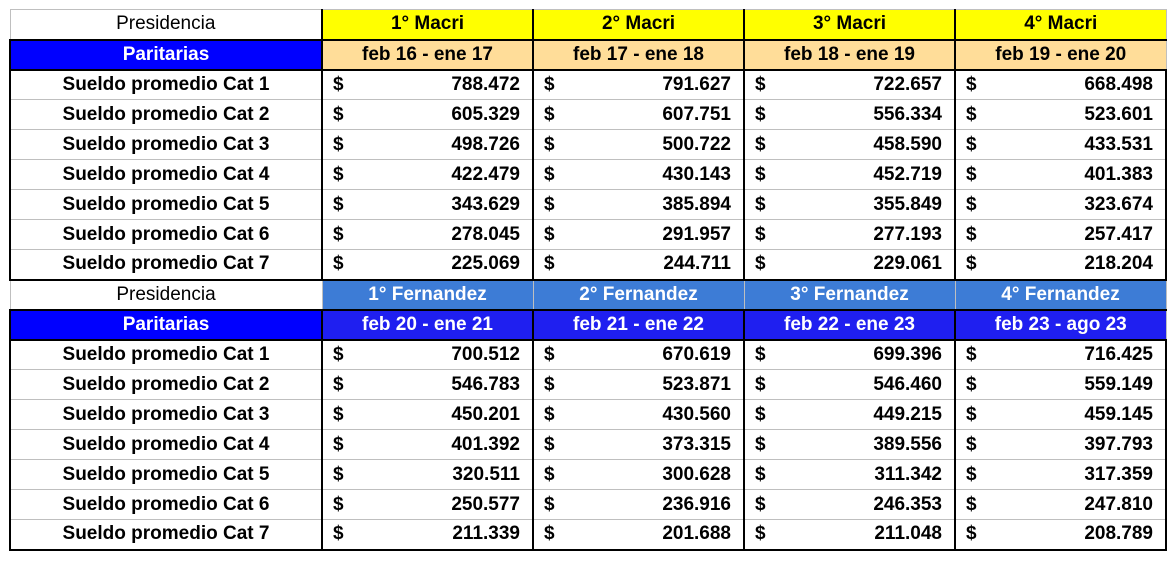  Describe the element at coordinates (485, 354) in the screenshot. I see `salary-value: 700.512` at that location.